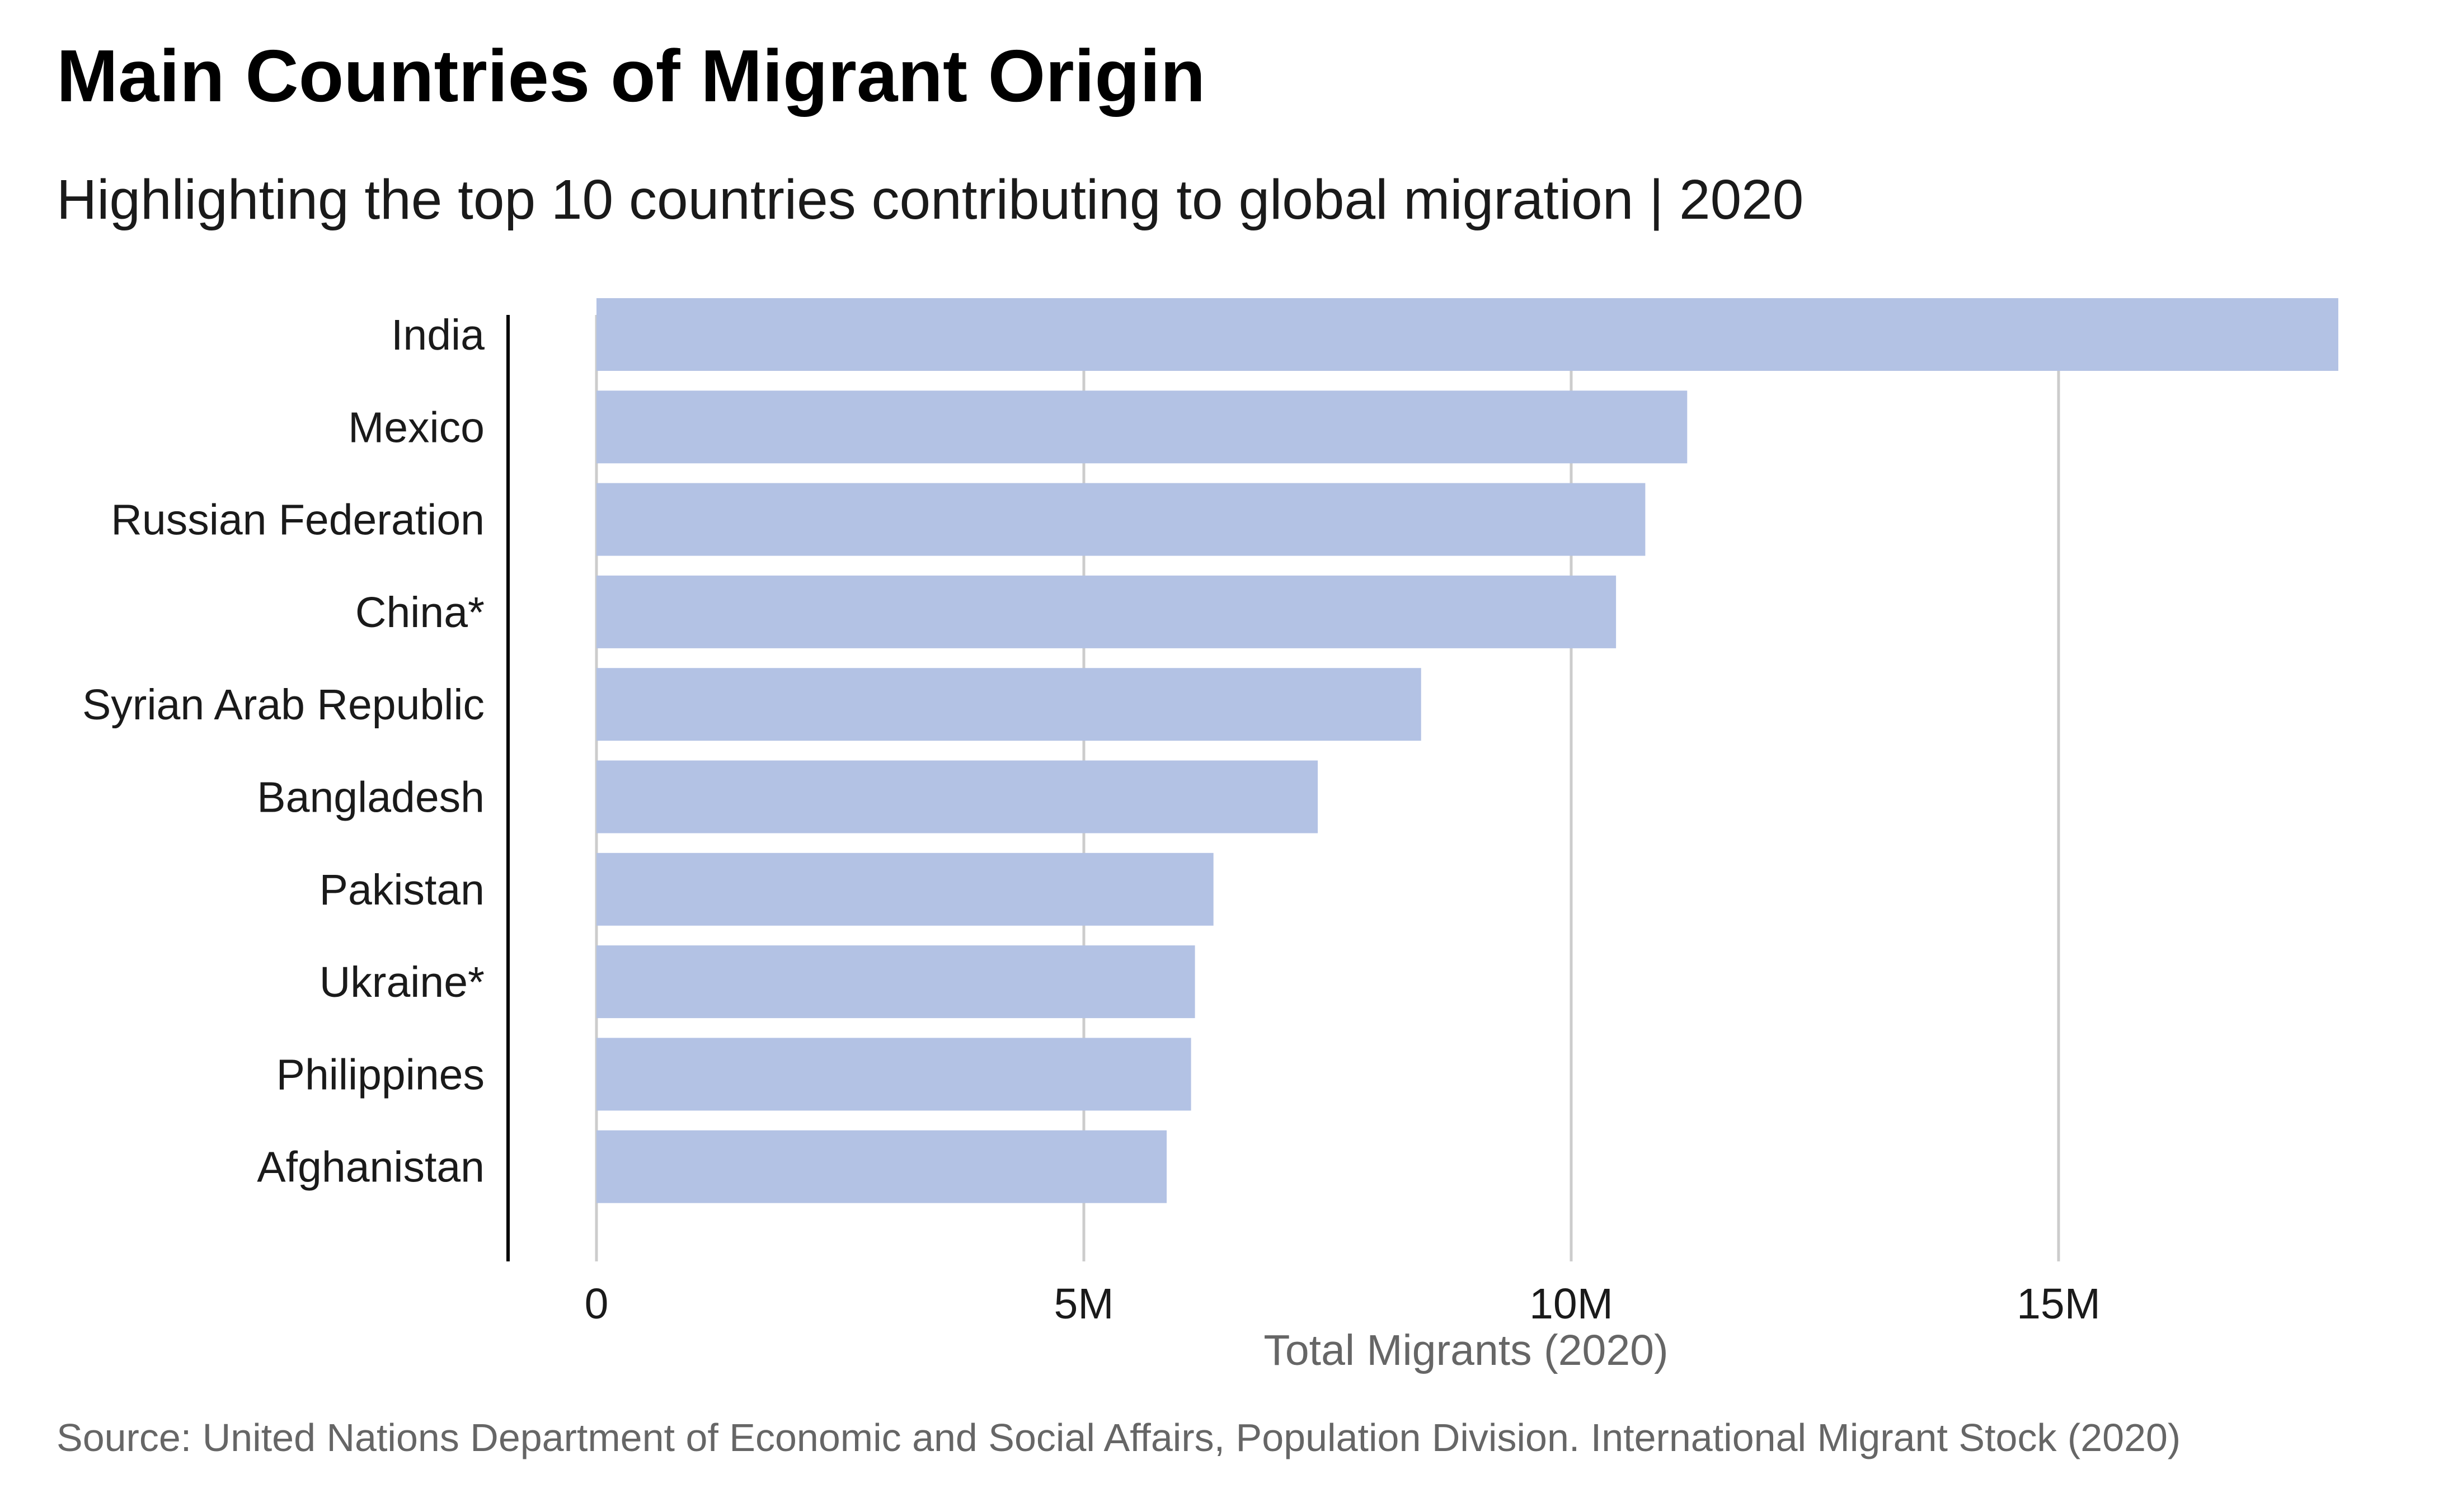  What do you see at coordinates (416, 427) in the screenshot?
I see `category-label: Mexico` at bounding box center [416, 427].